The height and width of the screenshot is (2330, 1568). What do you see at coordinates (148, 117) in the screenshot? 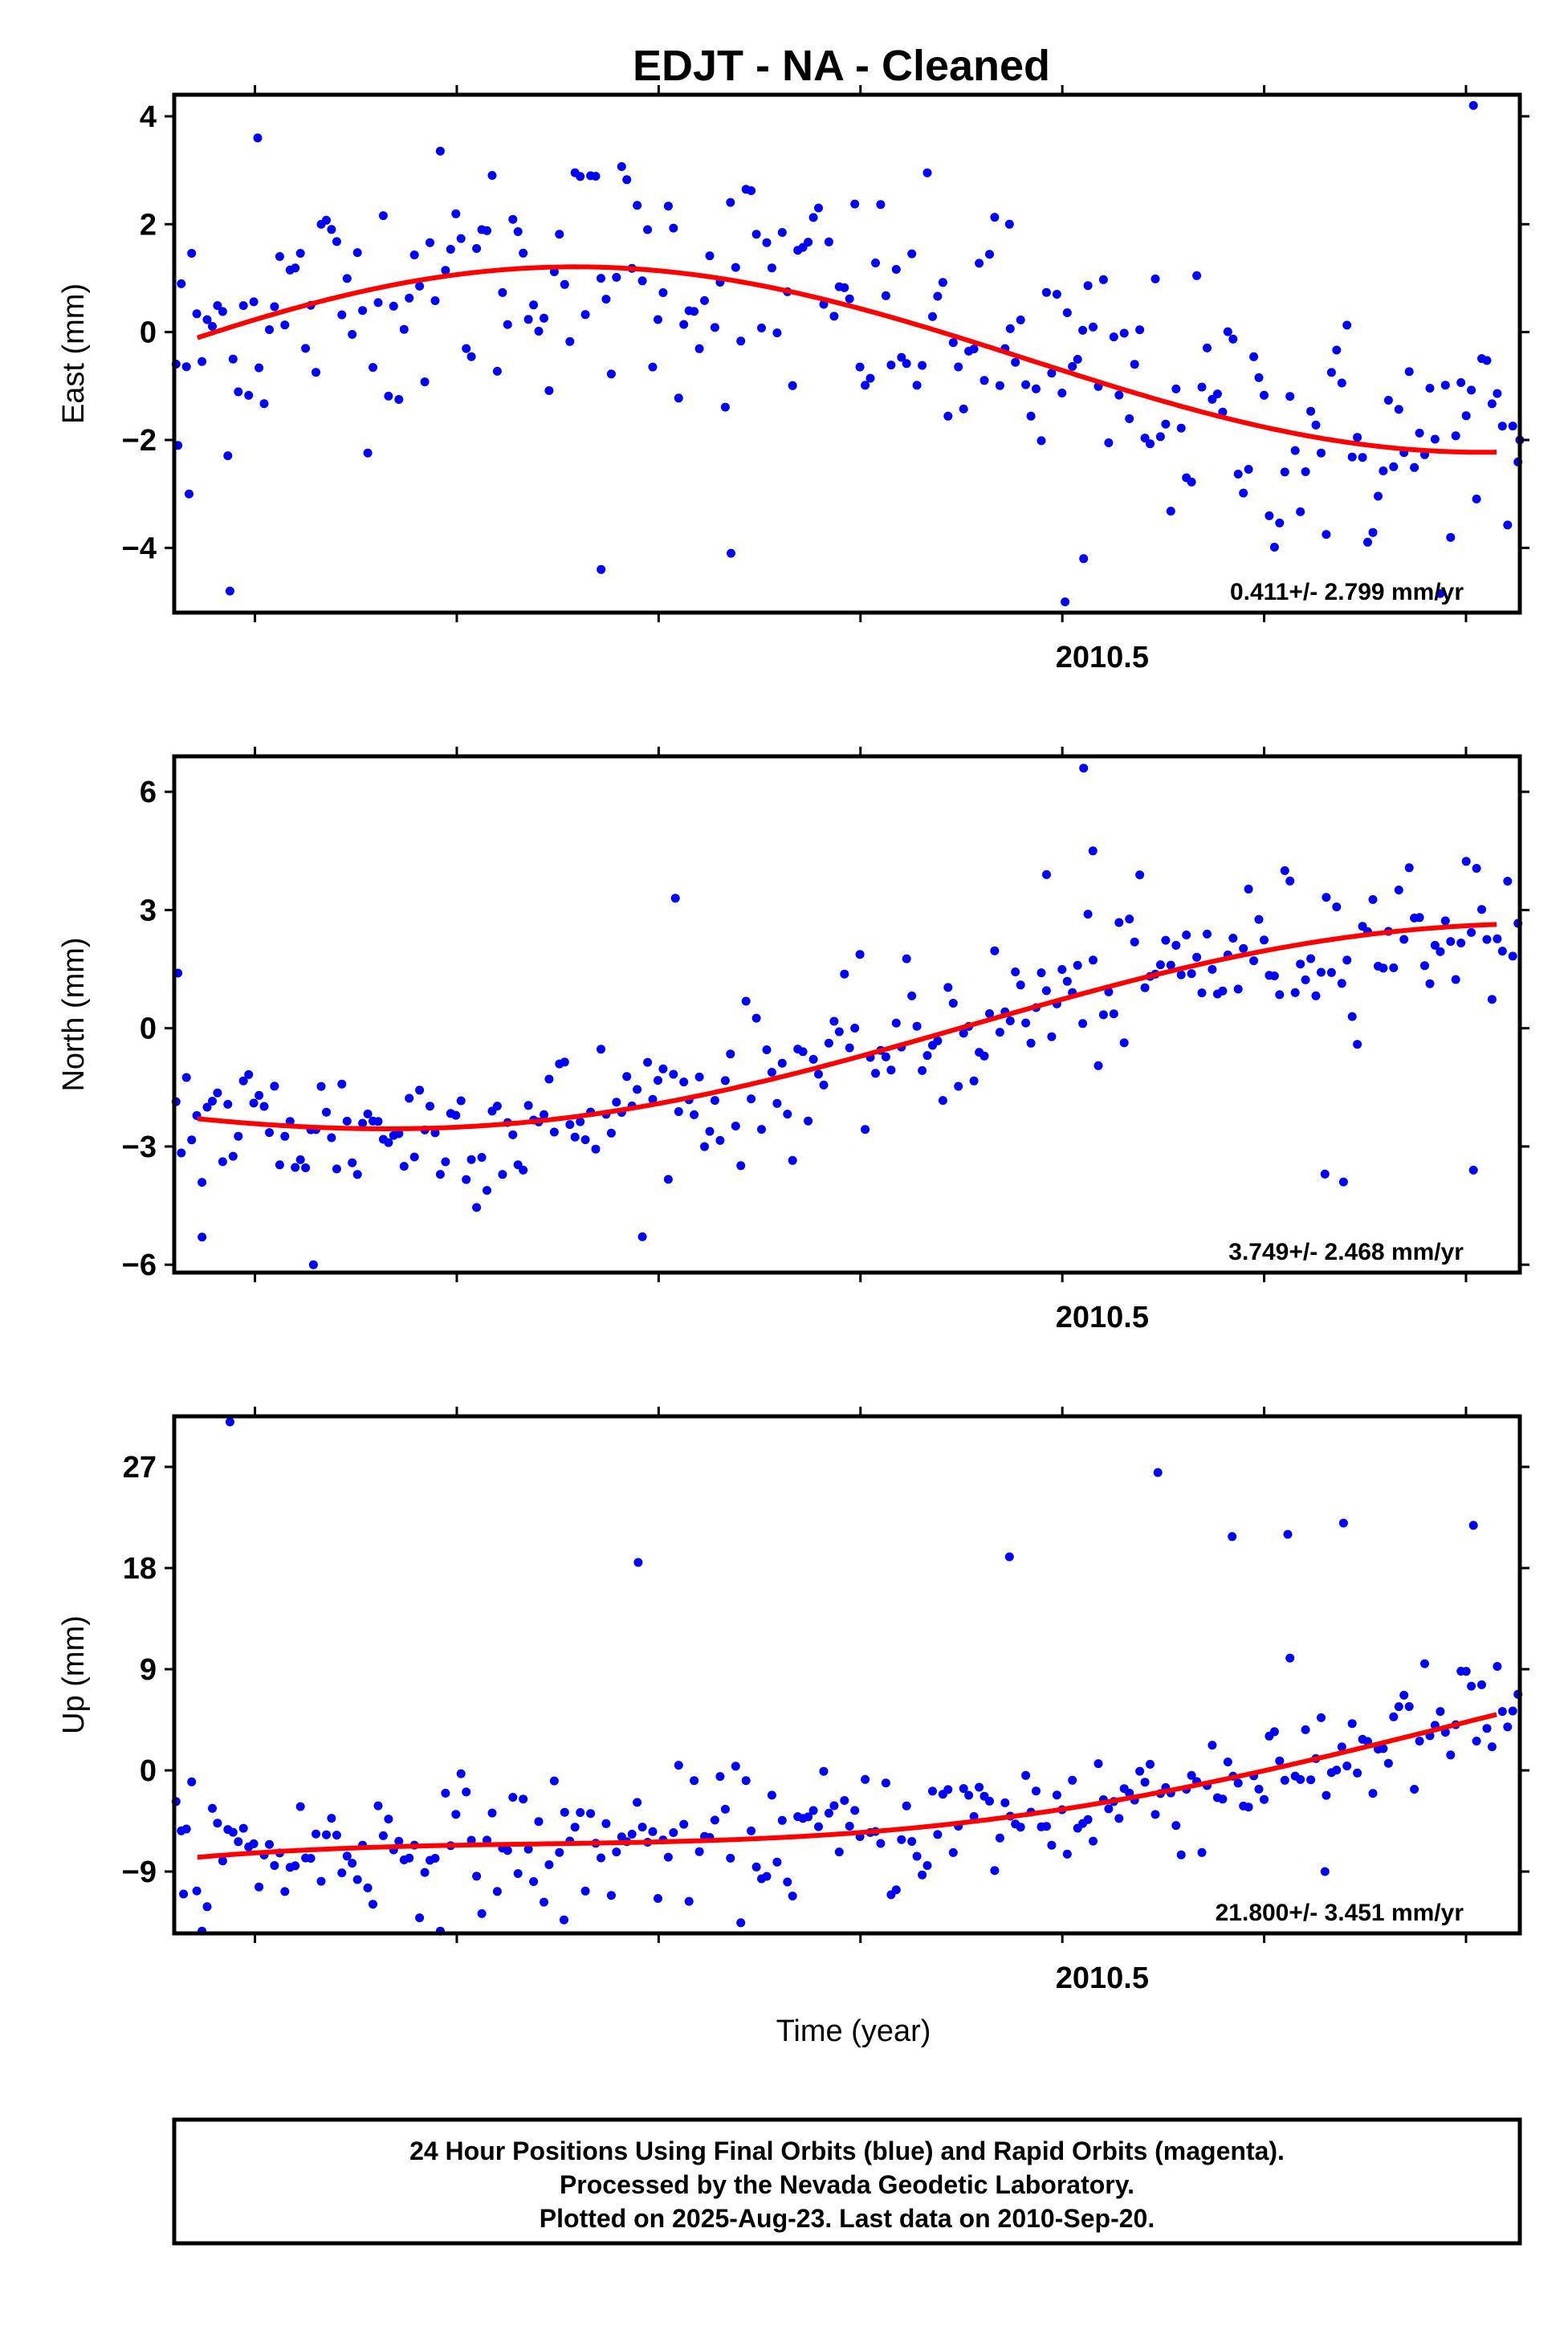
I see `y-tick-label: 4` at bounding box center [148, 117].